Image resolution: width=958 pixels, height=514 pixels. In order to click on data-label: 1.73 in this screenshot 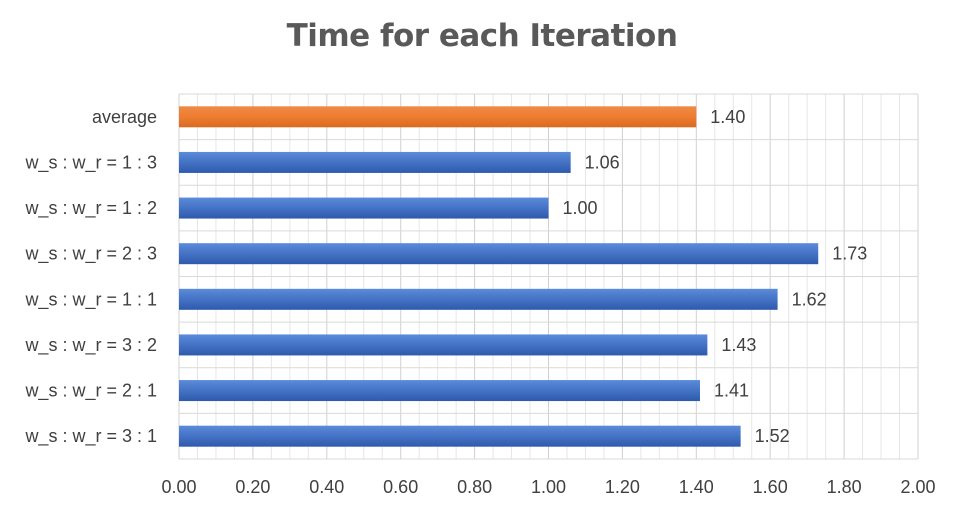, I will do `click(849, 254)`.